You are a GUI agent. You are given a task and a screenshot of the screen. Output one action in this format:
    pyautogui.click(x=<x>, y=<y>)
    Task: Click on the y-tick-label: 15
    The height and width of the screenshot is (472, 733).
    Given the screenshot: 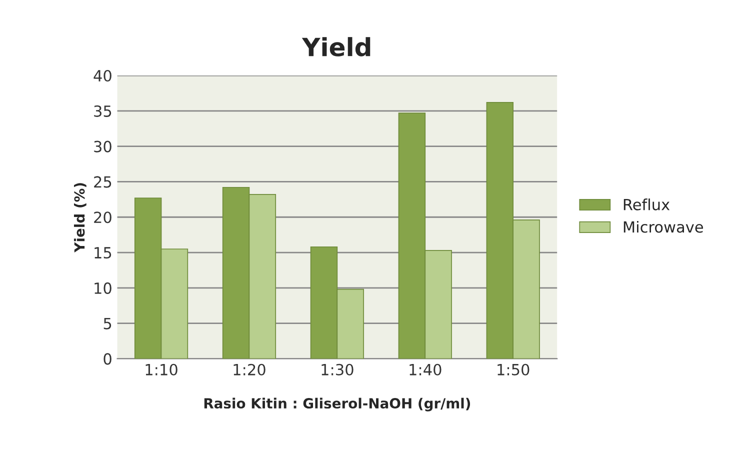 What is the action you would take?
    pyautogui.click(x=103, y=253)
    